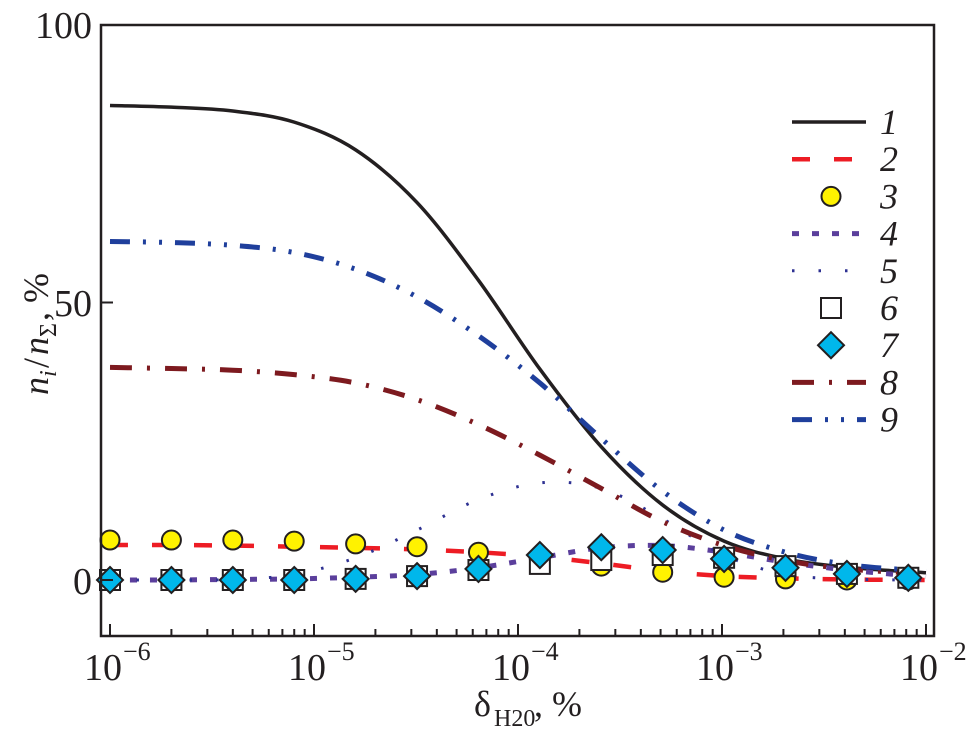 The image size is (972, 738). I want to click on x-tick-label-exp: −3, so click(749, 651).